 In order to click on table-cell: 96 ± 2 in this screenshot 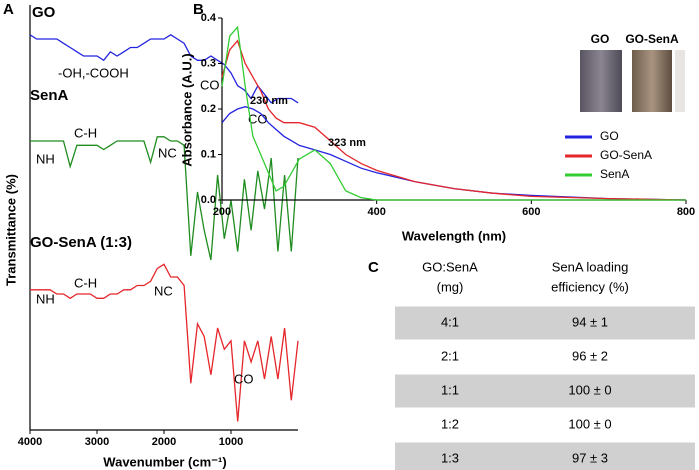, I will do `click(590, 355)`.